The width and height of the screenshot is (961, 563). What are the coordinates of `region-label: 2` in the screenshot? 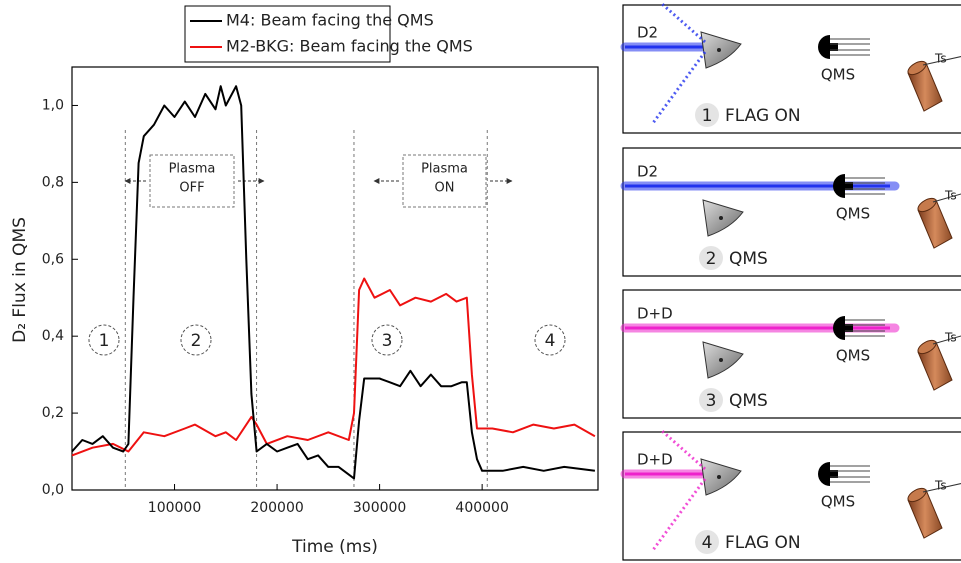 It's located at (196, 341).